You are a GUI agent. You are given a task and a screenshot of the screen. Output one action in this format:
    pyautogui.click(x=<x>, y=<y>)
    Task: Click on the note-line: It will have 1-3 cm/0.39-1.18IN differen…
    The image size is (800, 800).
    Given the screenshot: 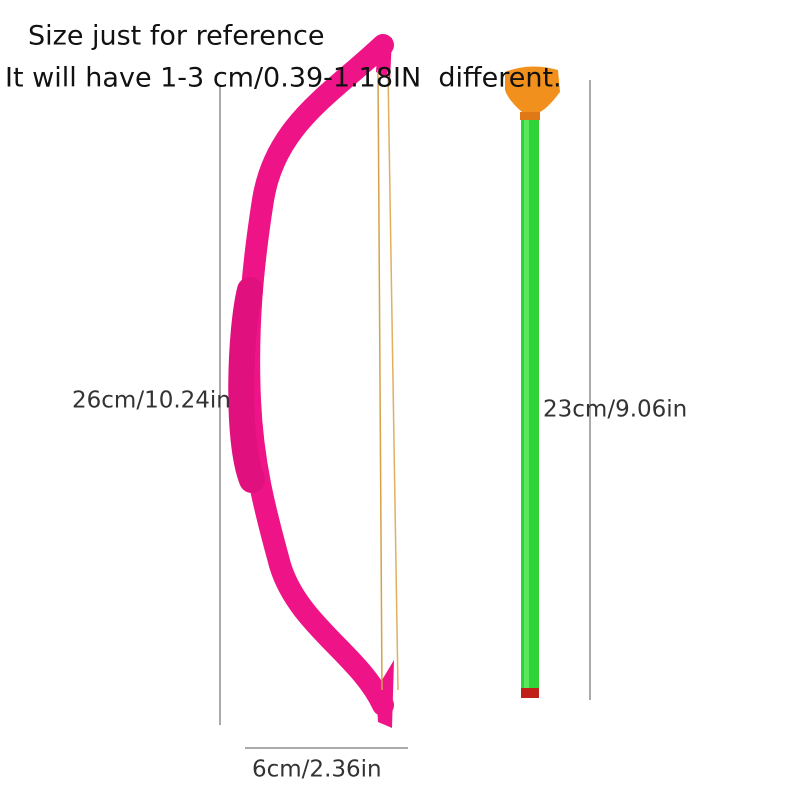 What is the action you would take?
    pyautogui.click(x=283, y=78)
    